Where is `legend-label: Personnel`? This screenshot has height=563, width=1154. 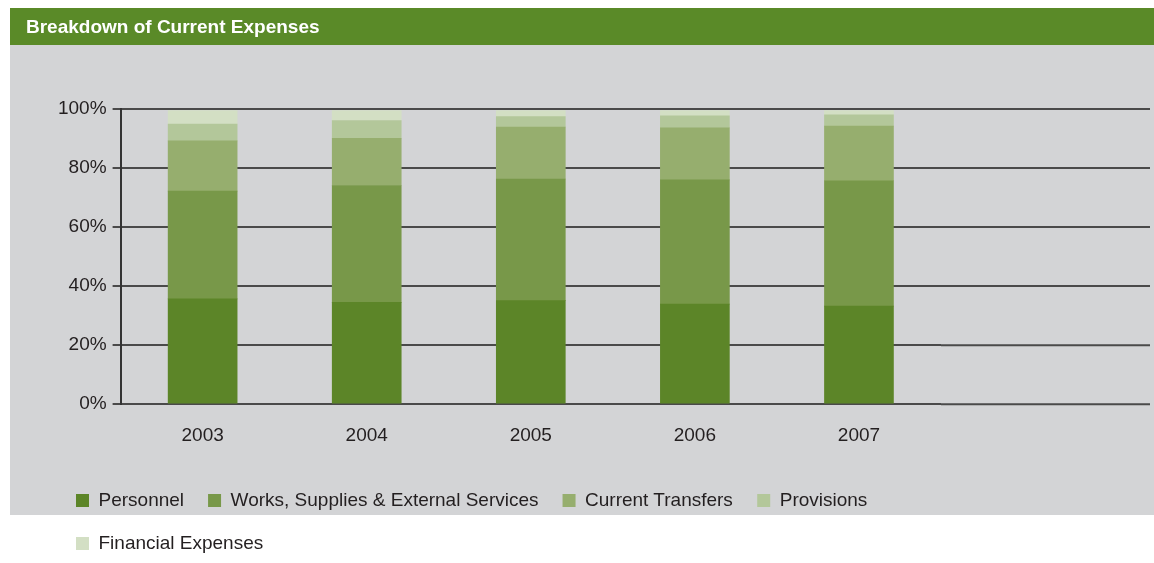 legend-label: Personnel is located at coordinates (141, 499).